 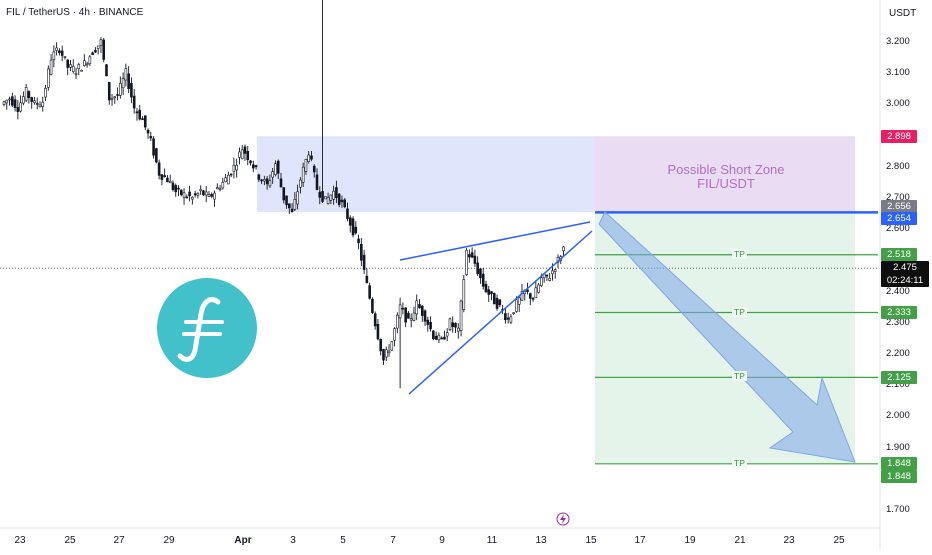 I want to click on current-price-badge: 2.475 02:24:11, so click(x=905, y=274).